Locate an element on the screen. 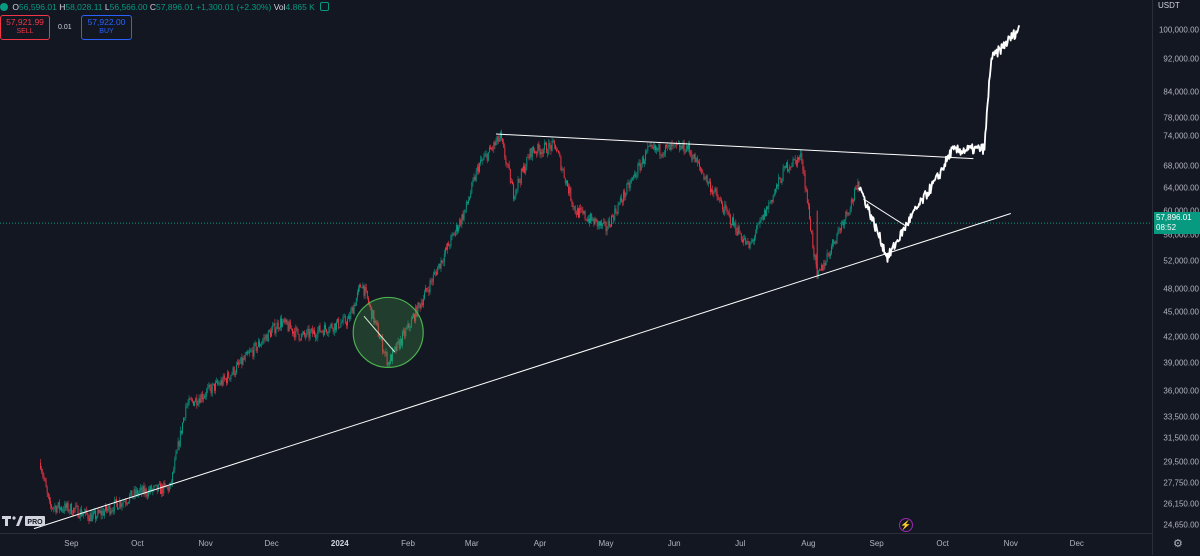  buy-button: 57,922.00 BUY is located at coordinates (106, 27).